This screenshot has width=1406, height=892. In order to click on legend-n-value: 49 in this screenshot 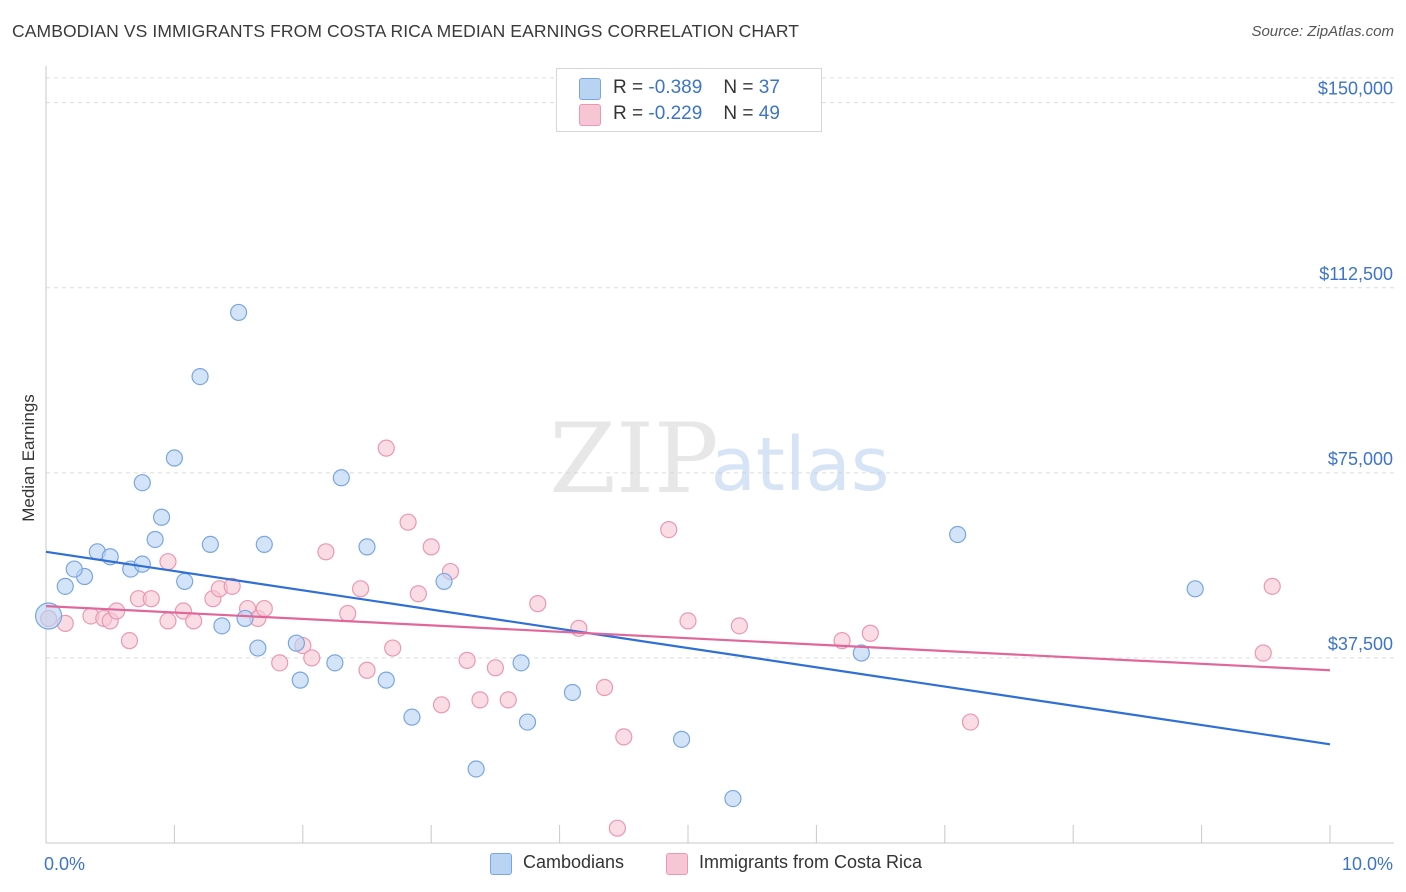, I will do `click(769, 113)`.